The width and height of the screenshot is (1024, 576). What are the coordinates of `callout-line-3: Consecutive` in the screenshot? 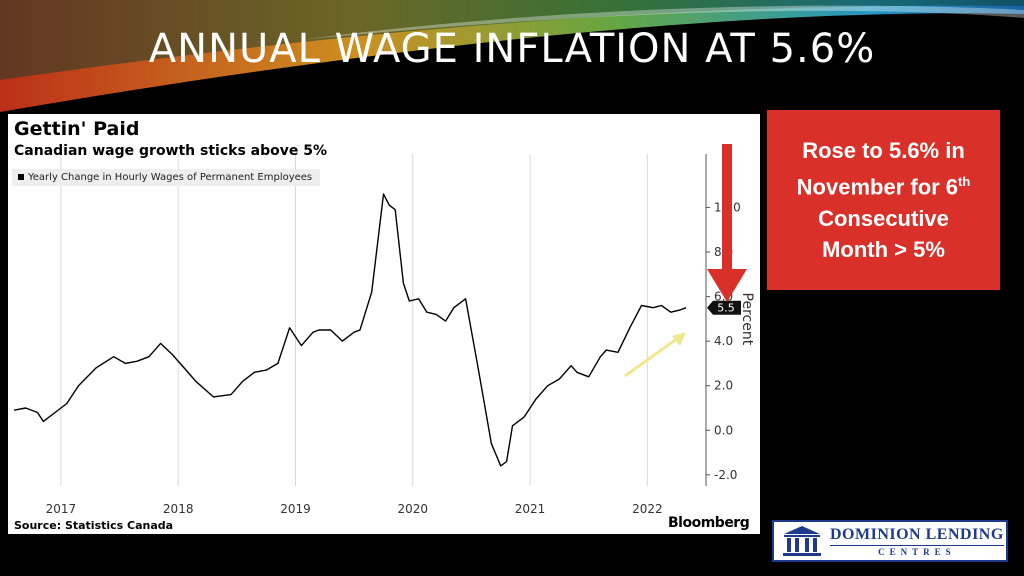 It's located at (883, 218).